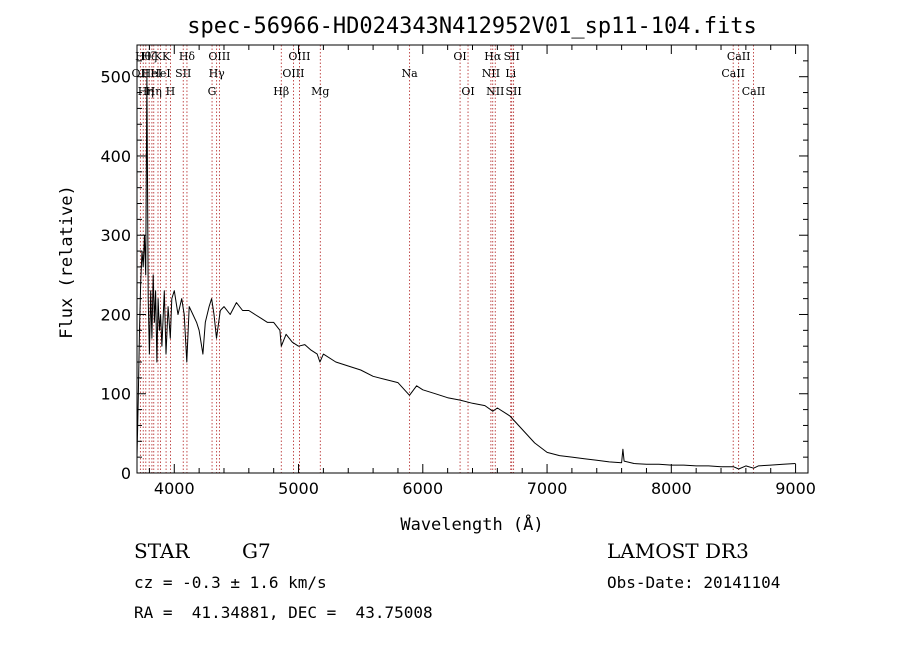  I want to click on line-label-Hδ: Hδ, so click(187, 56).